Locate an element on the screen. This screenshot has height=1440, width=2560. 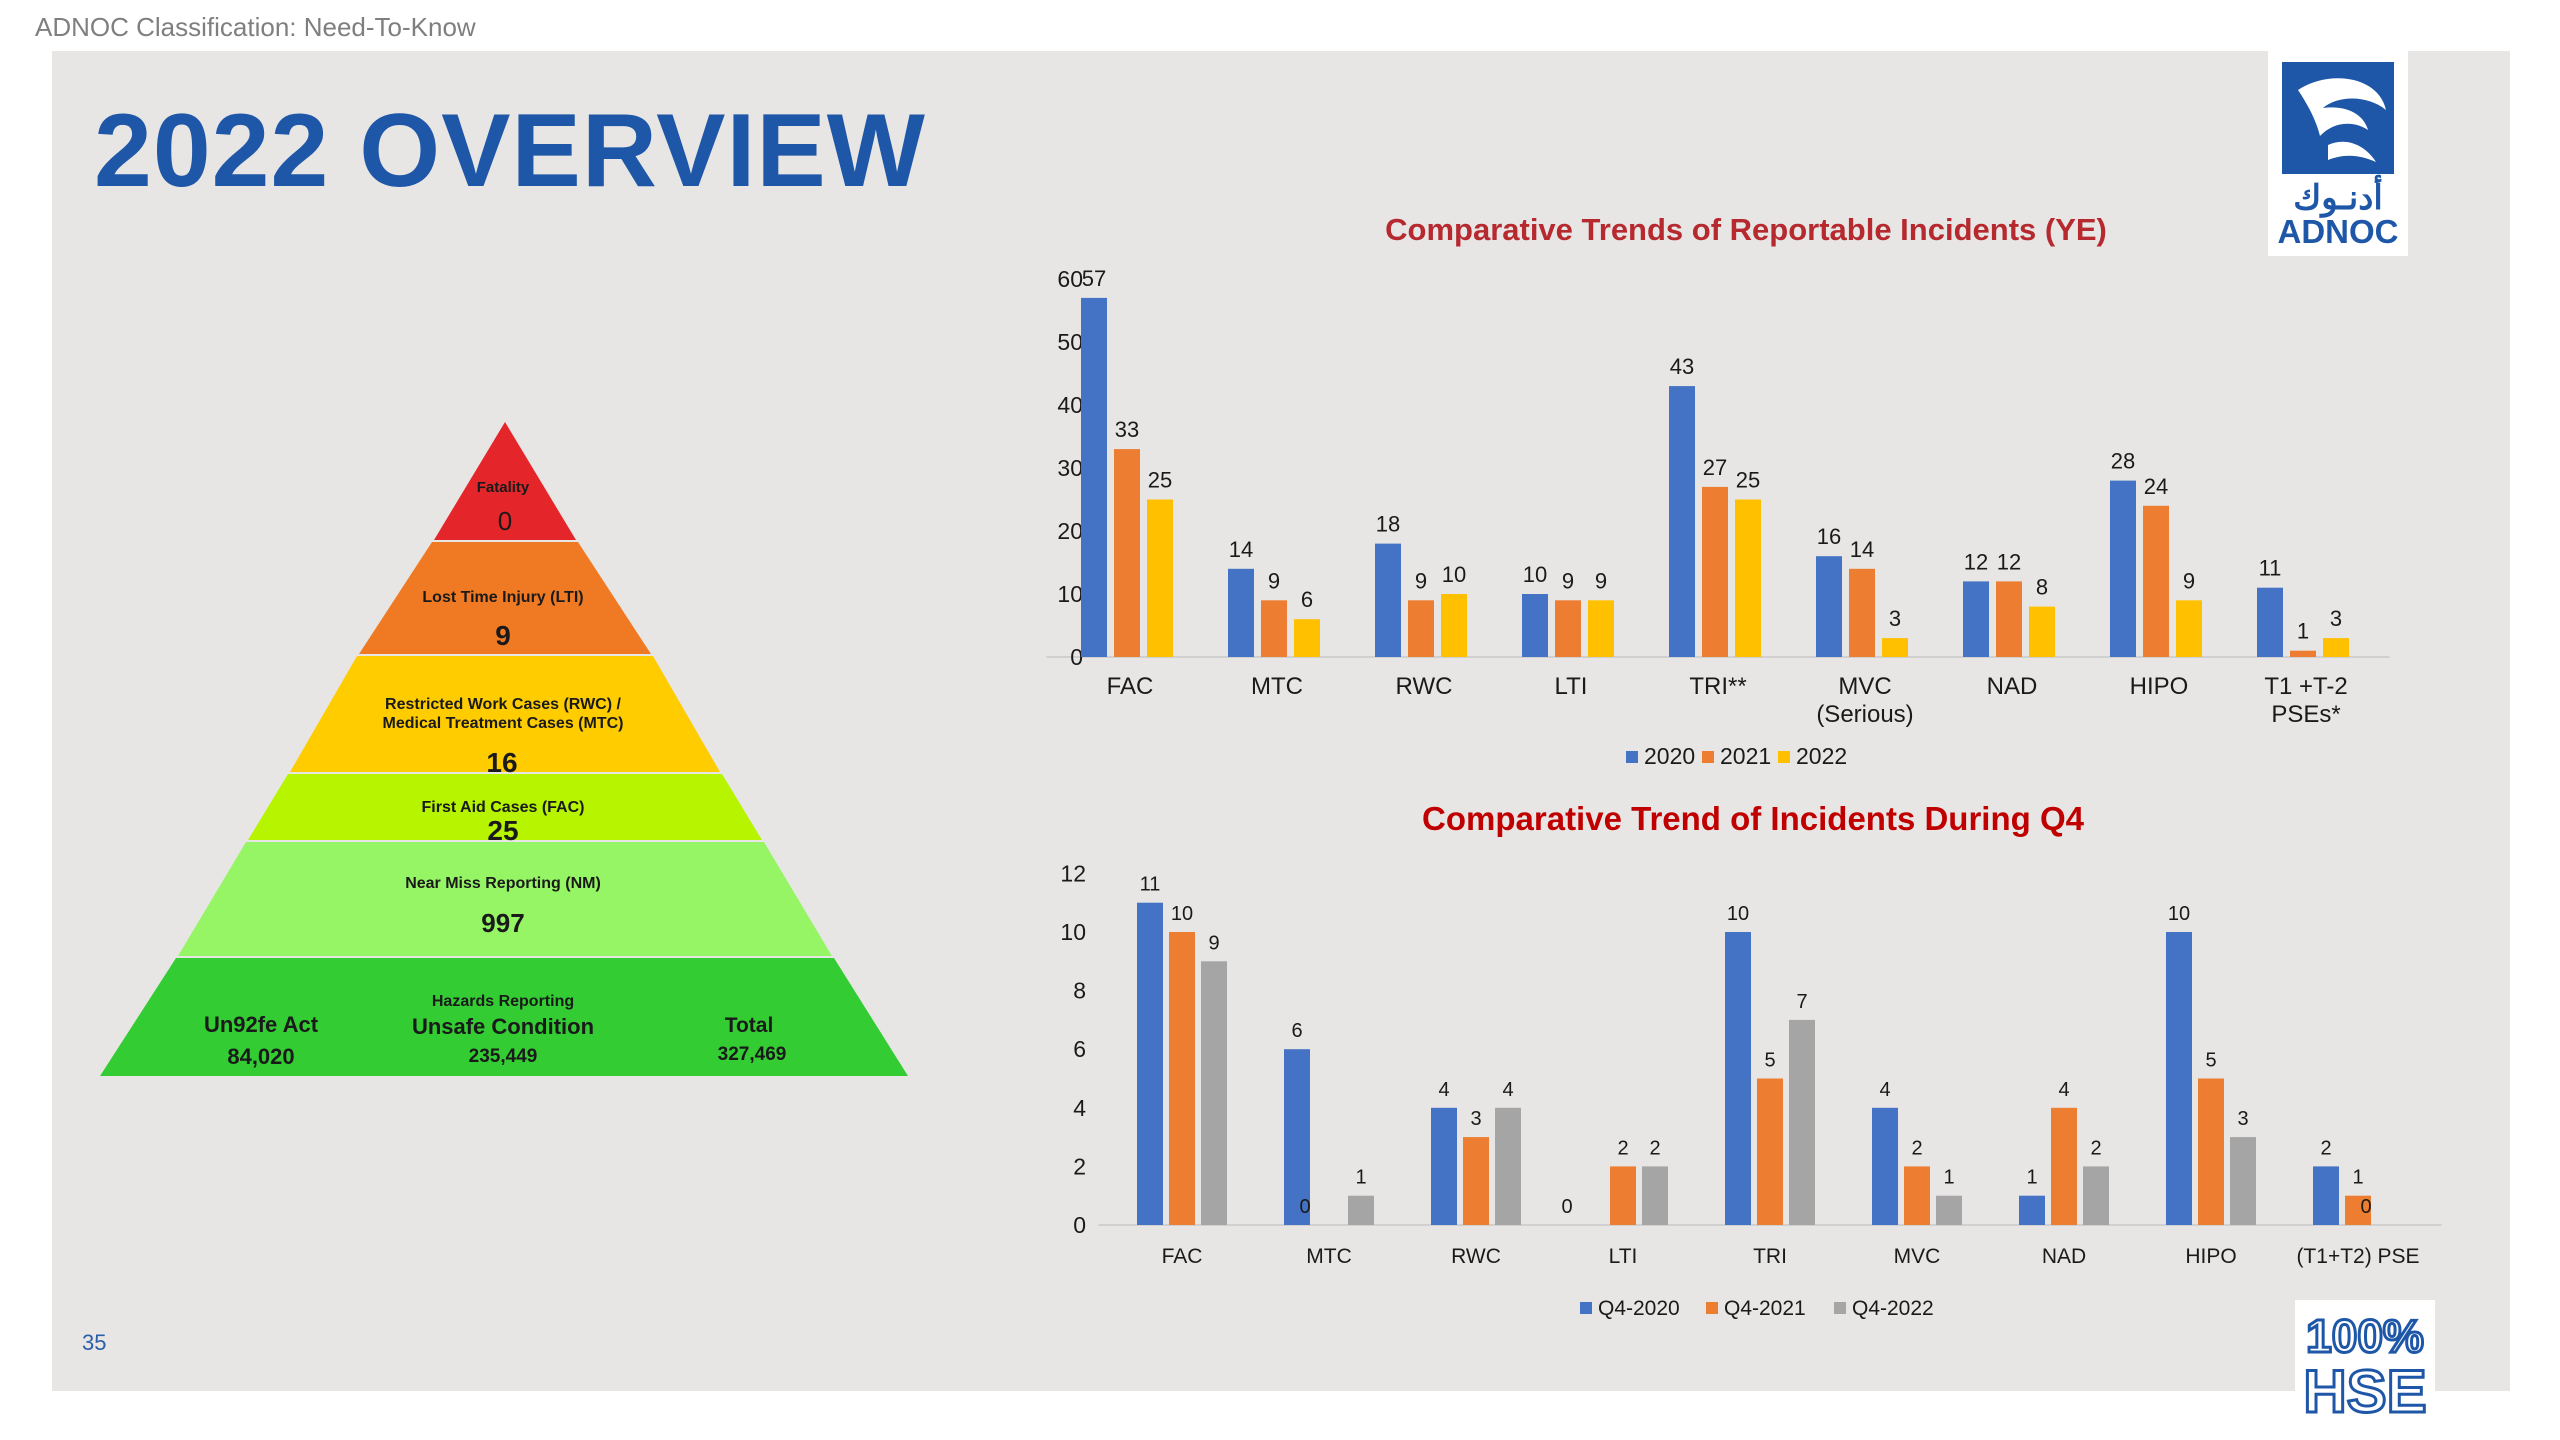
pyramid-fatality-layer is located at coordinates (505, 481).